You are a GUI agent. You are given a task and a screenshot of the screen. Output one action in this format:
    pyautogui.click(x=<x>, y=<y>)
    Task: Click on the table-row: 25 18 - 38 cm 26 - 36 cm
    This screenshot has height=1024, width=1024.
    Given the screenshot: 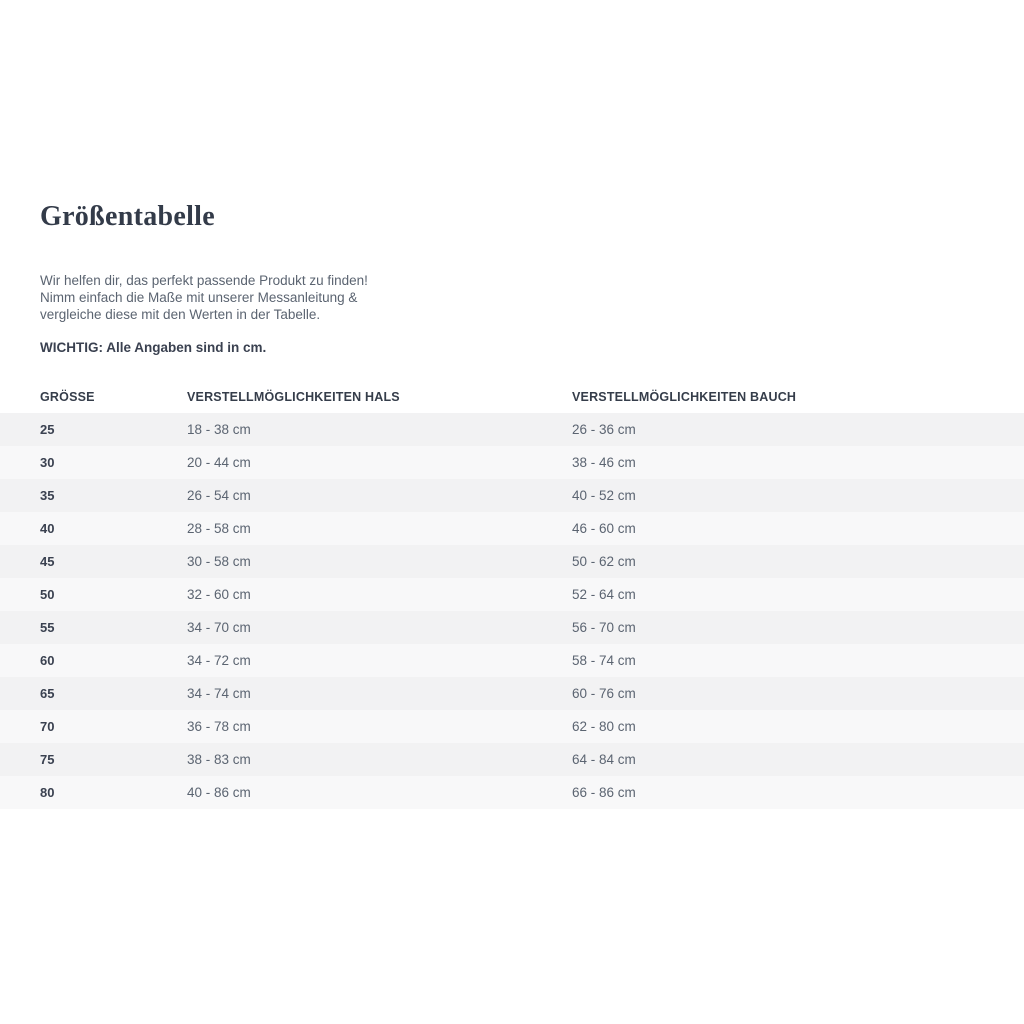 What is the action you would take?
    pyautogui.click(x=512, y=429)
    